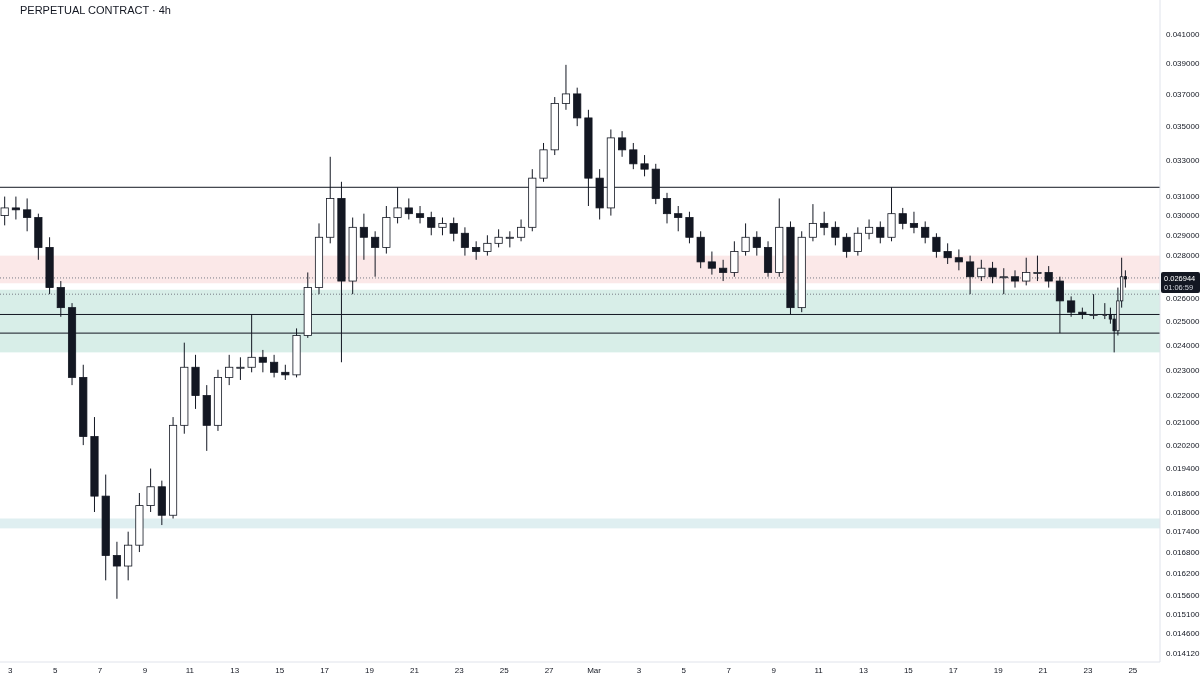 Image resolution: width=1200 pixels, height=675 pixels. Describe the element at coordinates (1183, 370) in the screenshot. I see `y-tick-label: 0.023000` at that location.